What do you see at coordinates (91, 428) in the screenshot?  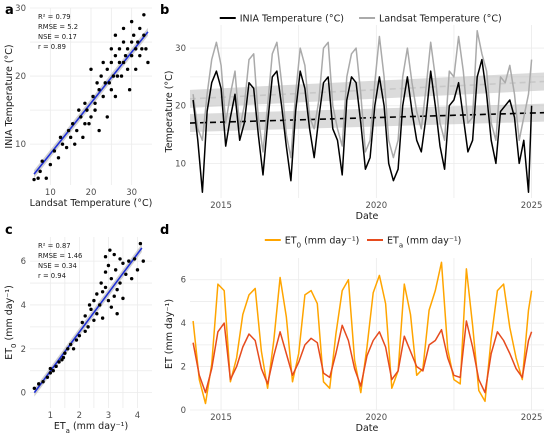 I see `x-axis-label: ETa (mm day⁻¹)` at bounding box center [91, 428].